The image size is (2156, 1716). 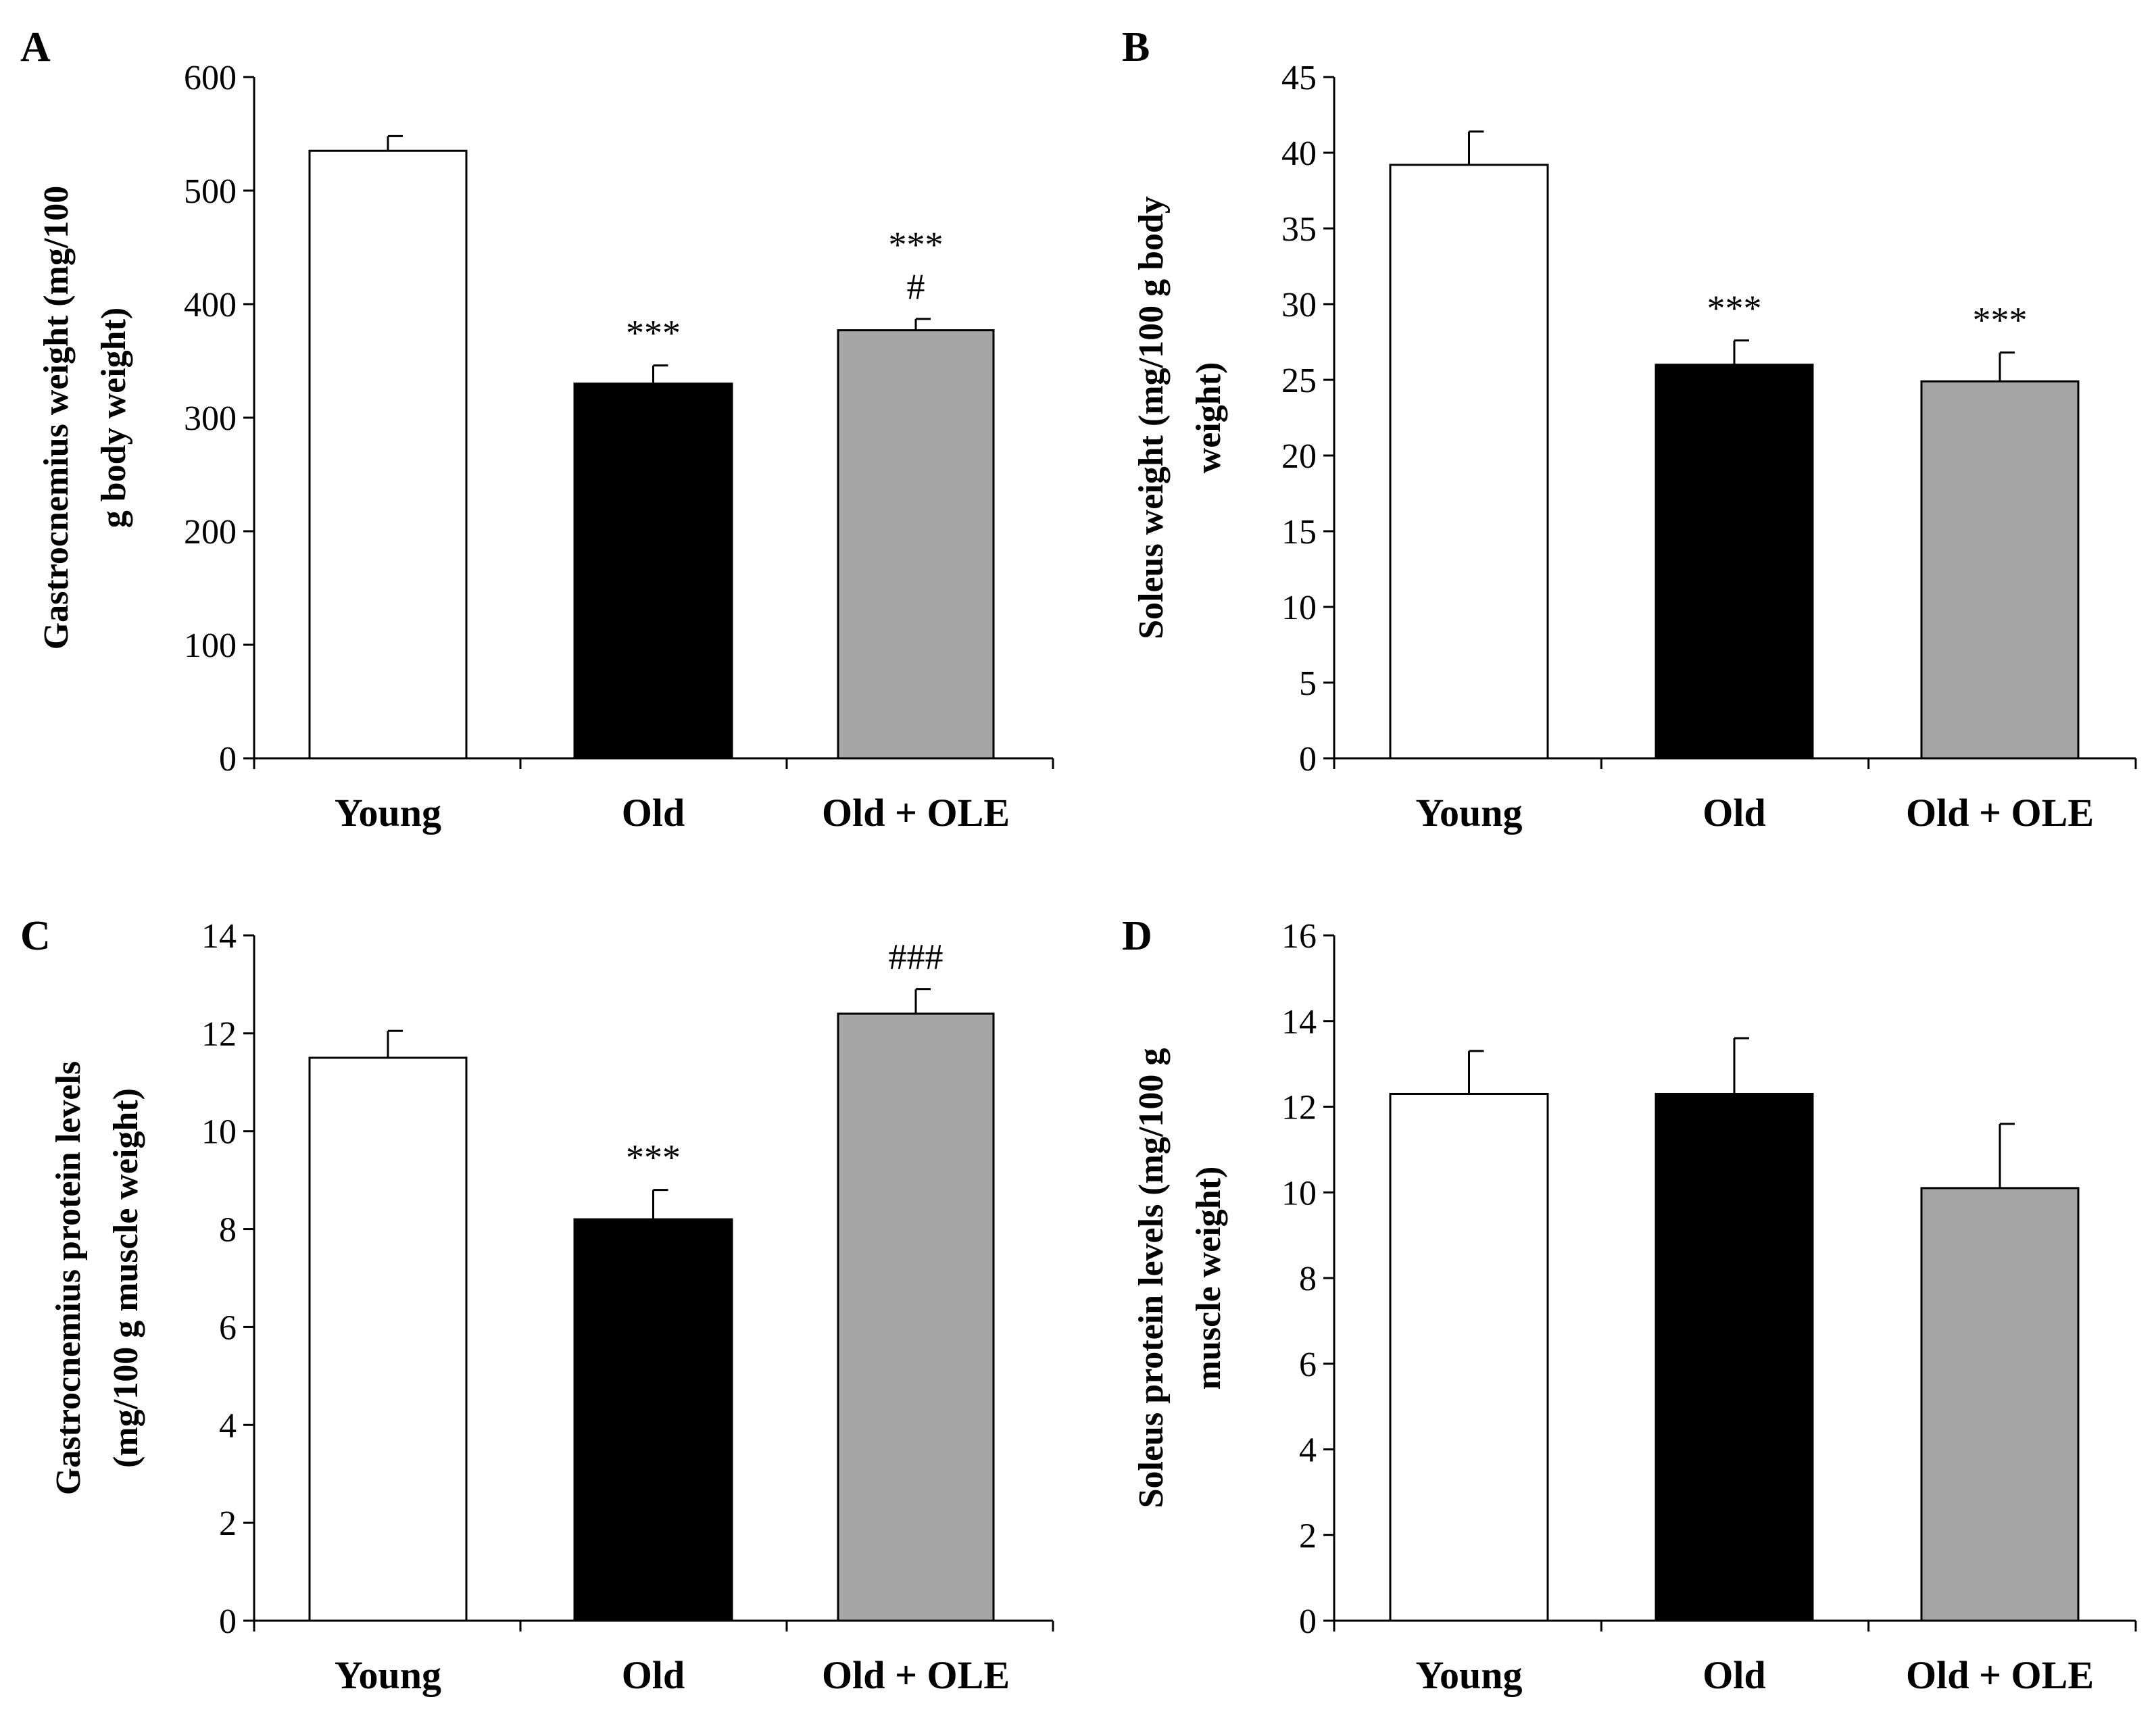 I want to click on y-axis-label: (mg/100 g muscle weight), so click(x=126, y=1278).